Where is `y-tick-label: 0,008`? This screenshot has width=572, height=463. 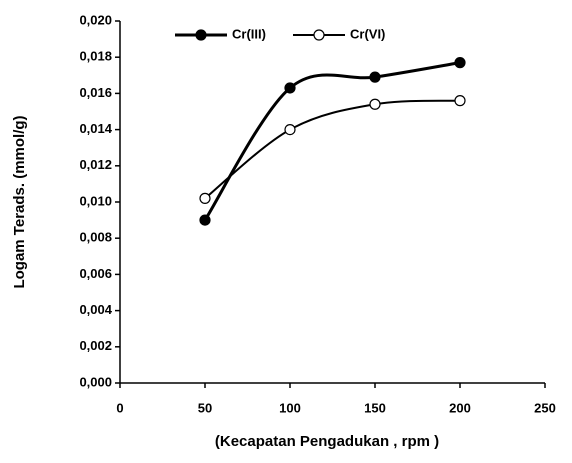
y-tick-label: 0,008 is located at coordinates (95, 237).